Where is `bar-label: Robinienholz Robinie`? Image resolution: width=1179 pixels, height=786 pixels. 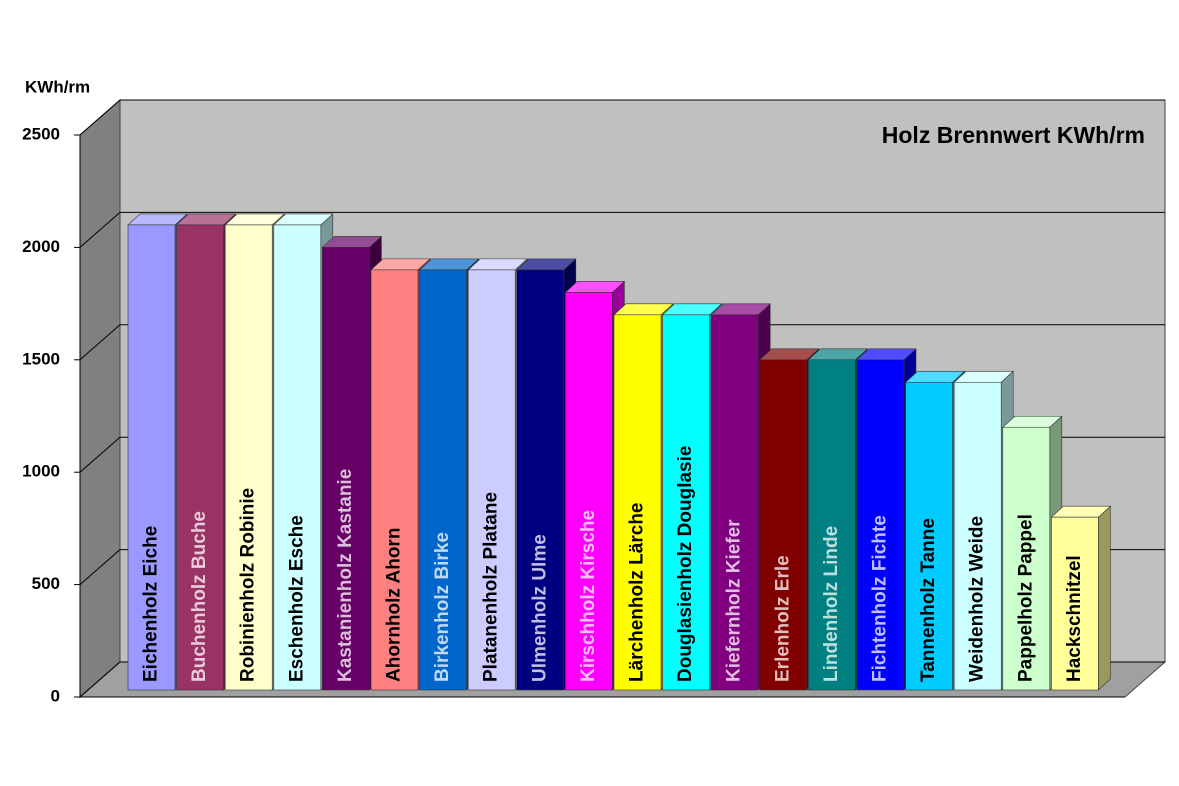 bar-label: Robinienholz Robinie is located at coordinates (248, 585).